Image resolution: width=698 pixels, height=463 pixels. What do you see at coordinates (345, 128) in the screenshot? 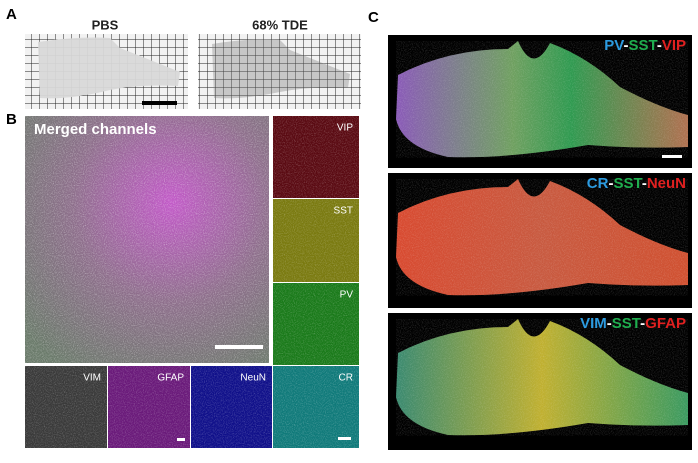
I see `channel-label: VIP` at bounding box center [345, 128].